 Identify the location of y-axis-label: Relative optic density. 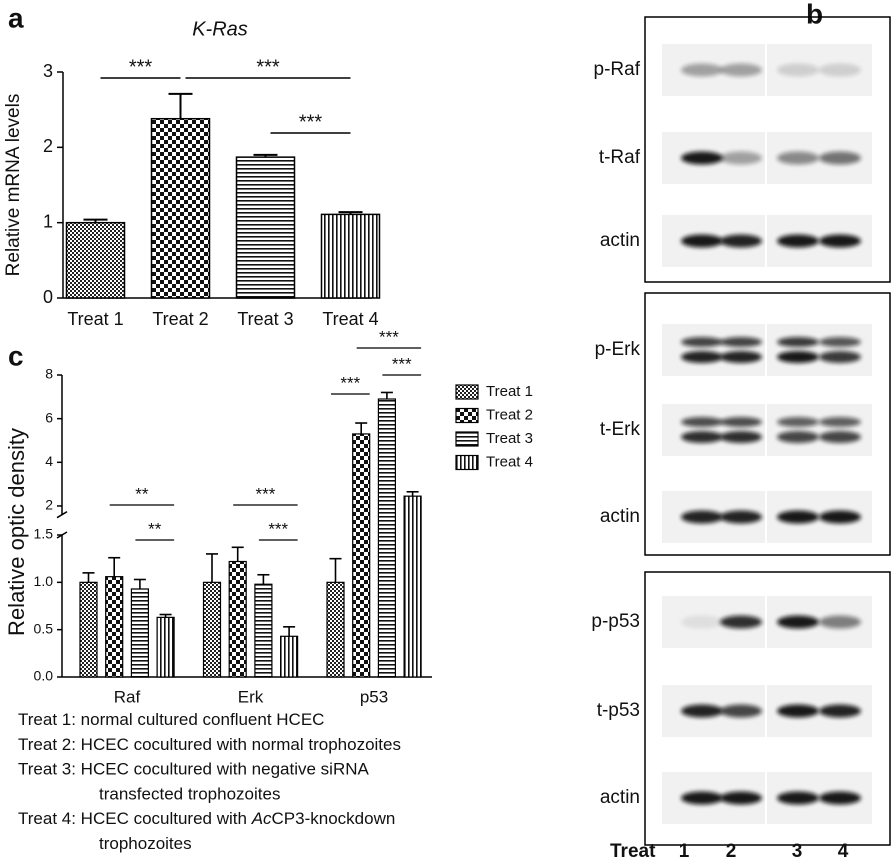
(16, 532).